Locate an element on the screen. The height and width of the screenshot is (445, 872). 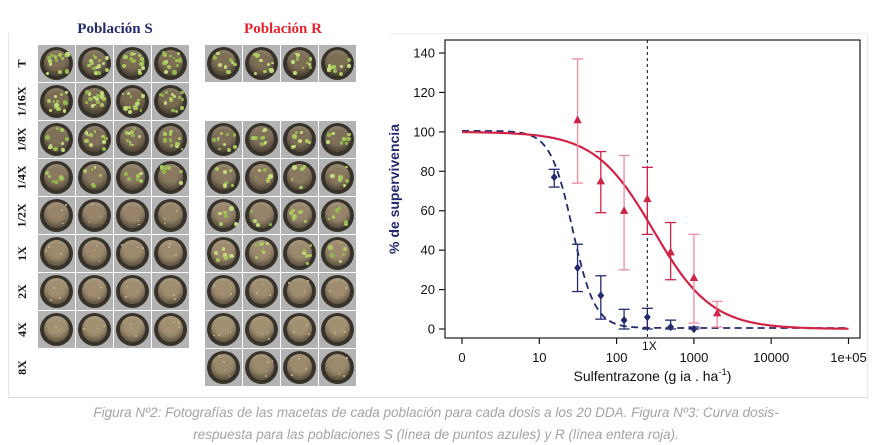
dose-row-label: 1/4X is located at coordinates (22, 177).